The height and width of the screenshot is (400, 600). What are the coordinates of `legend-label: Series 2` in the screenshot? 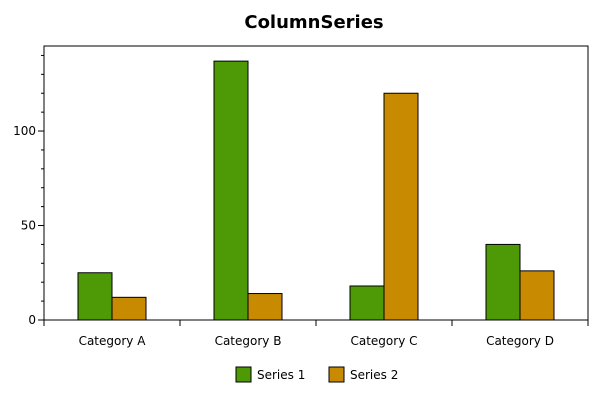 It's located at (374, 375).